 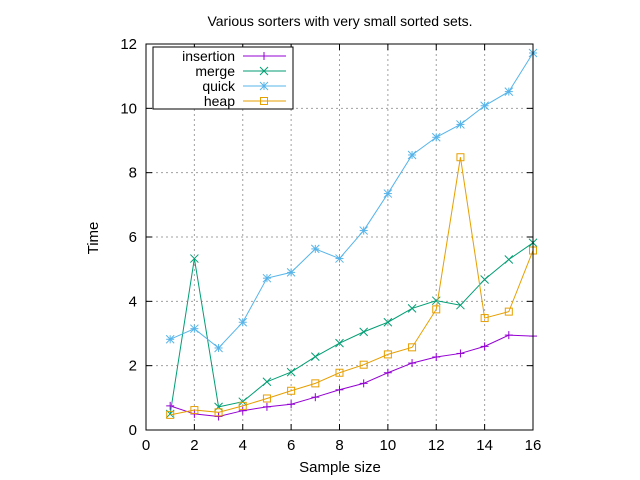 What do you see at coordinates (146, 445) in the screenshot?
I see `x-tick-label: 0` at bounding box center [146, 445].